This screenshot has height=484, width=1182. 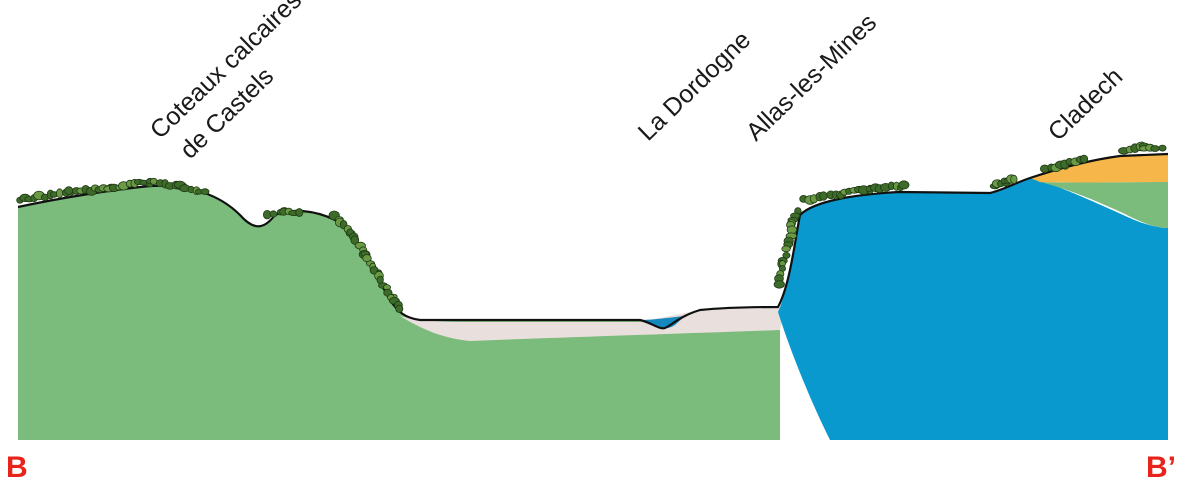 What do you see at coordinates (1085, 104) in the screenshot?
I see `label-cladech: Cladech` at bounding box center [1085, 104].